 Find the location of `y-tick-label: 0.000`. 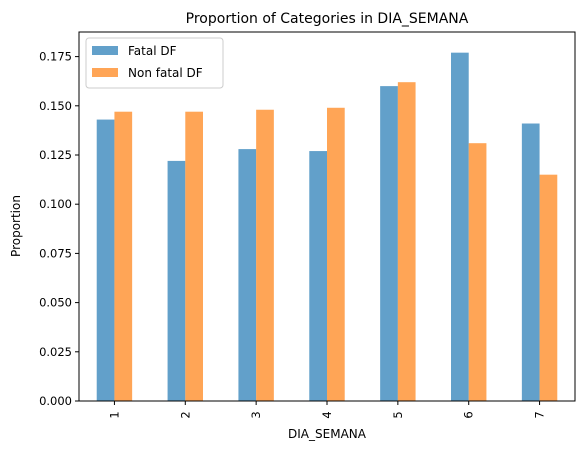

y-tick-label: 0.000 is located at coordinates (55, 401).